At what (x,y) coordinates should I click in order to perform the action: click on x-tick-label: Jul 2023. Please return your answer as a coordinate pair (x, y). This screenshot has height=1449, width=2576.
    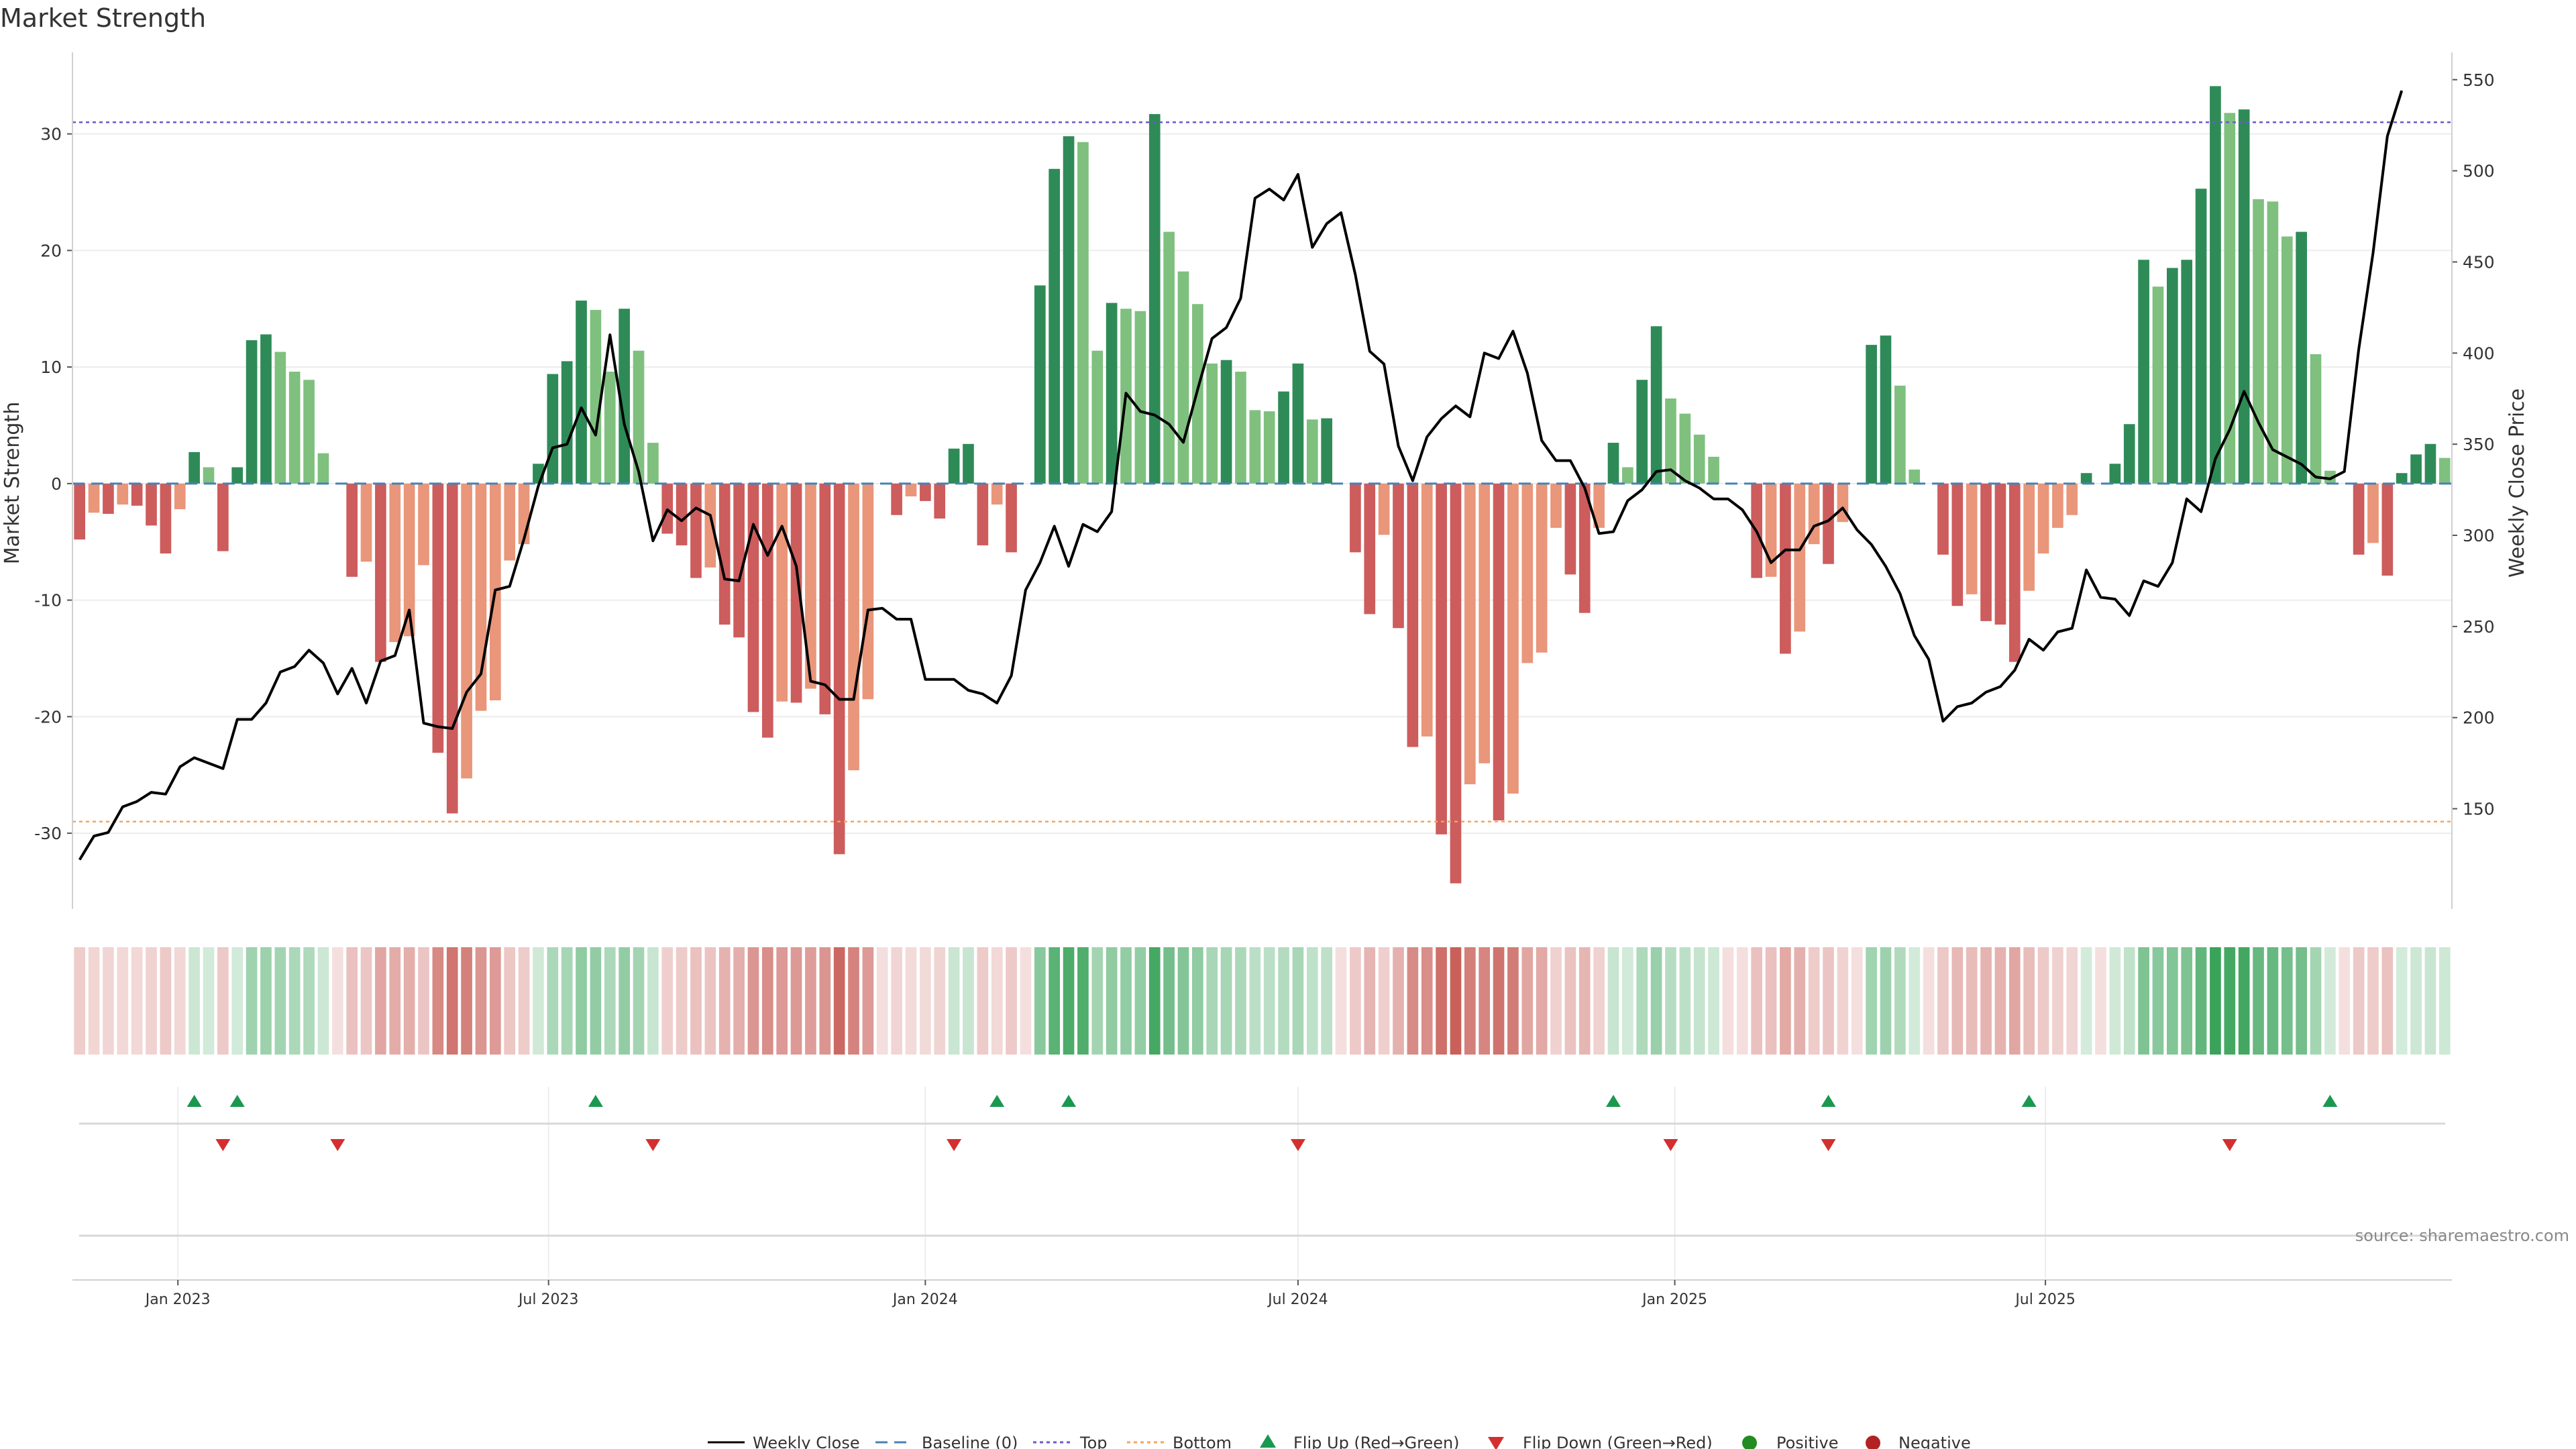
    Looking at the image, I should click on (548, 1299).